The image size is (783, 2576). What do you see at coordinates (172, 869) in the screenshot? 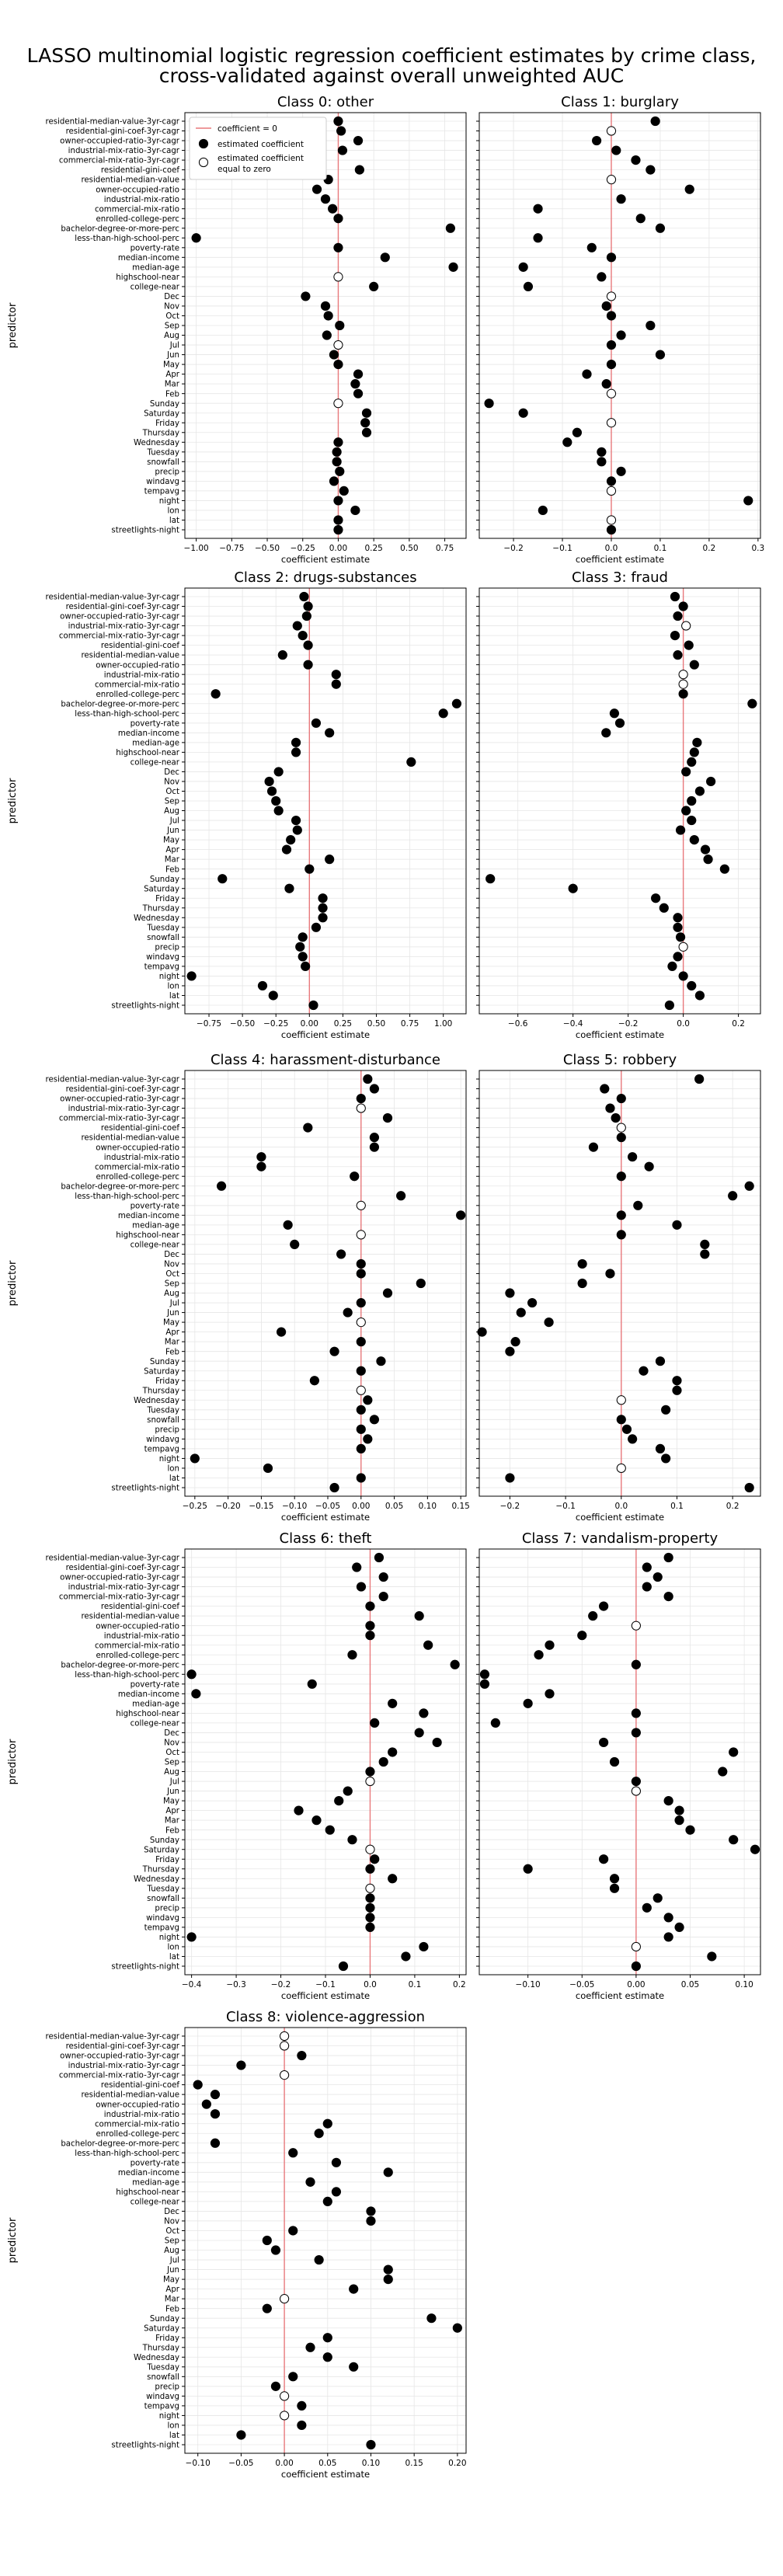
I see `y-tick-label: Feb` at bounding box center [172, 869].